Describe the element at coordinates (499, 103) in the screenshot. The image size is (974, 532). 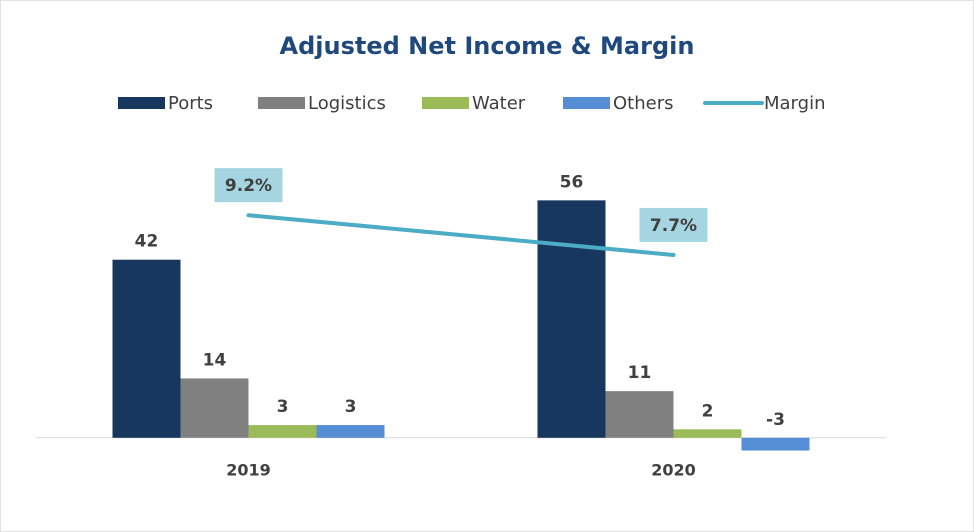
I see `legend-label: Water` at that location.